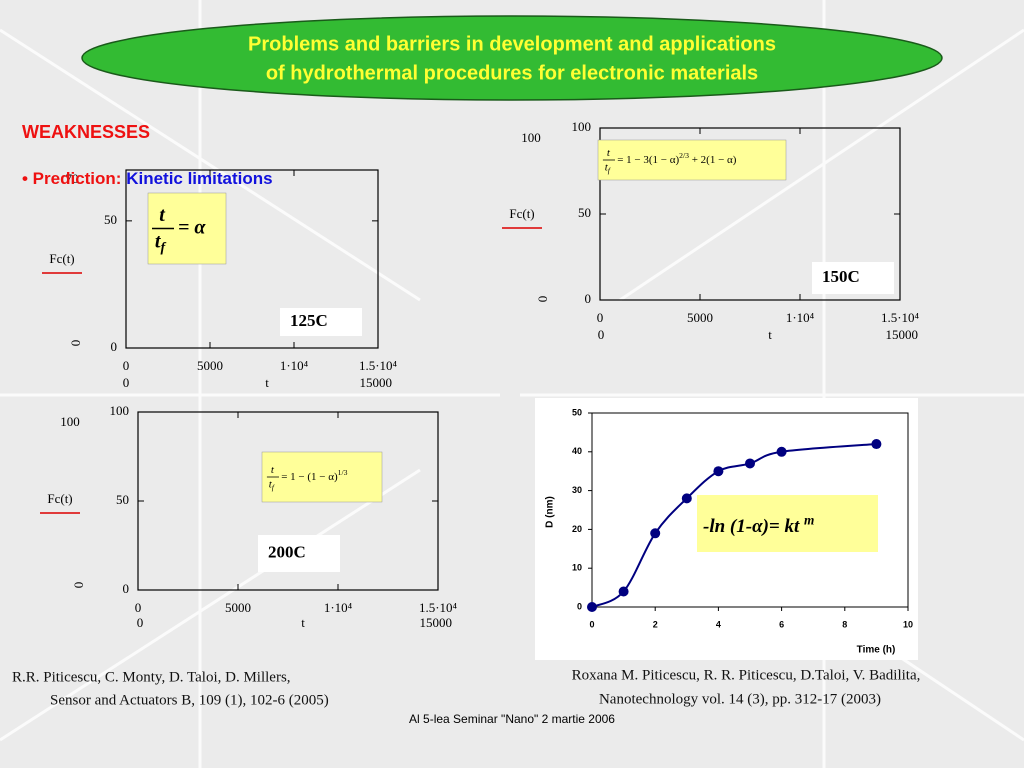 Image resolution: width=1024 pixels, height=768 pixels. Describe the element at coordinates (577, 451) in the screenshot. I see `y-tick-label: 40` at that location.